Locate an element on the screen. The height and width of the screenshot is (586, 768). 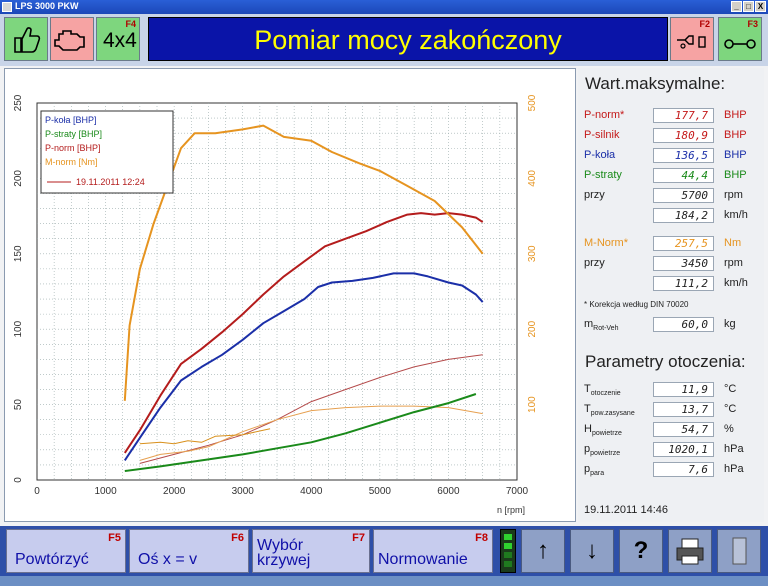
y-left-tick-label: 0 is located at coordinates (18, 480).